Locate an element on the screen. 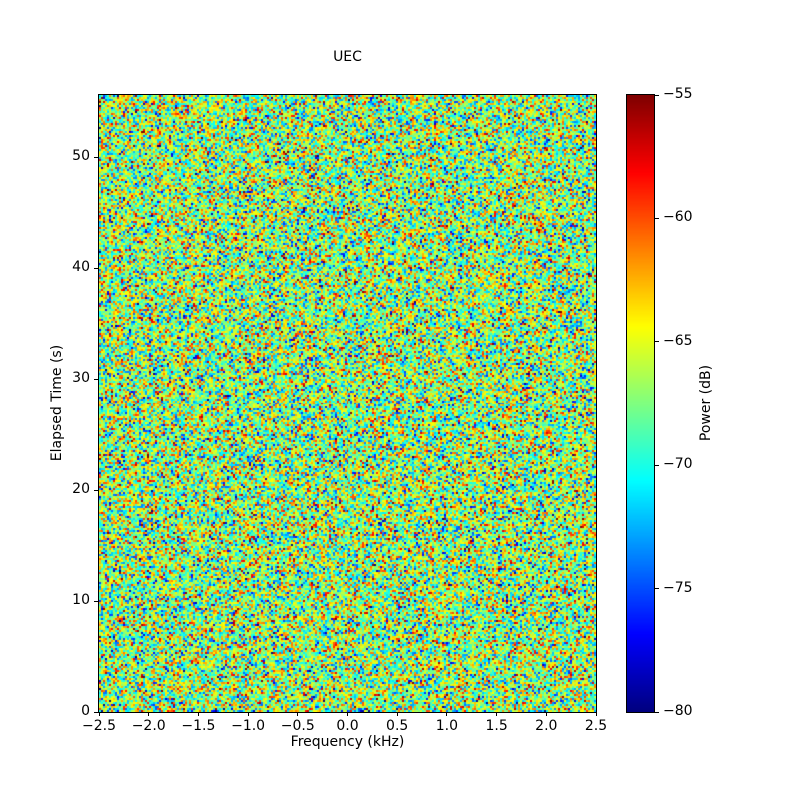 This screenshot has width=800, height=800. colorbar-tick-label: −55 is located at coordinates (678, 94).